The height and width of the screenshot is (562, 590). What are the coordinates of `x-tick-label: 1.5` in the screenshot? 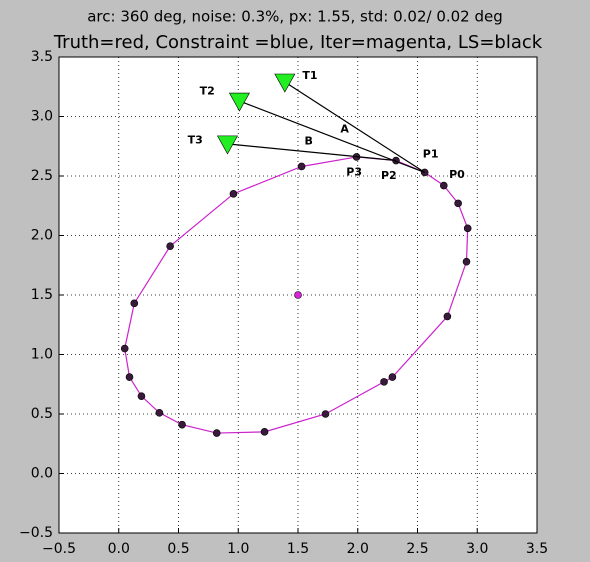 It's located at (298, 549).